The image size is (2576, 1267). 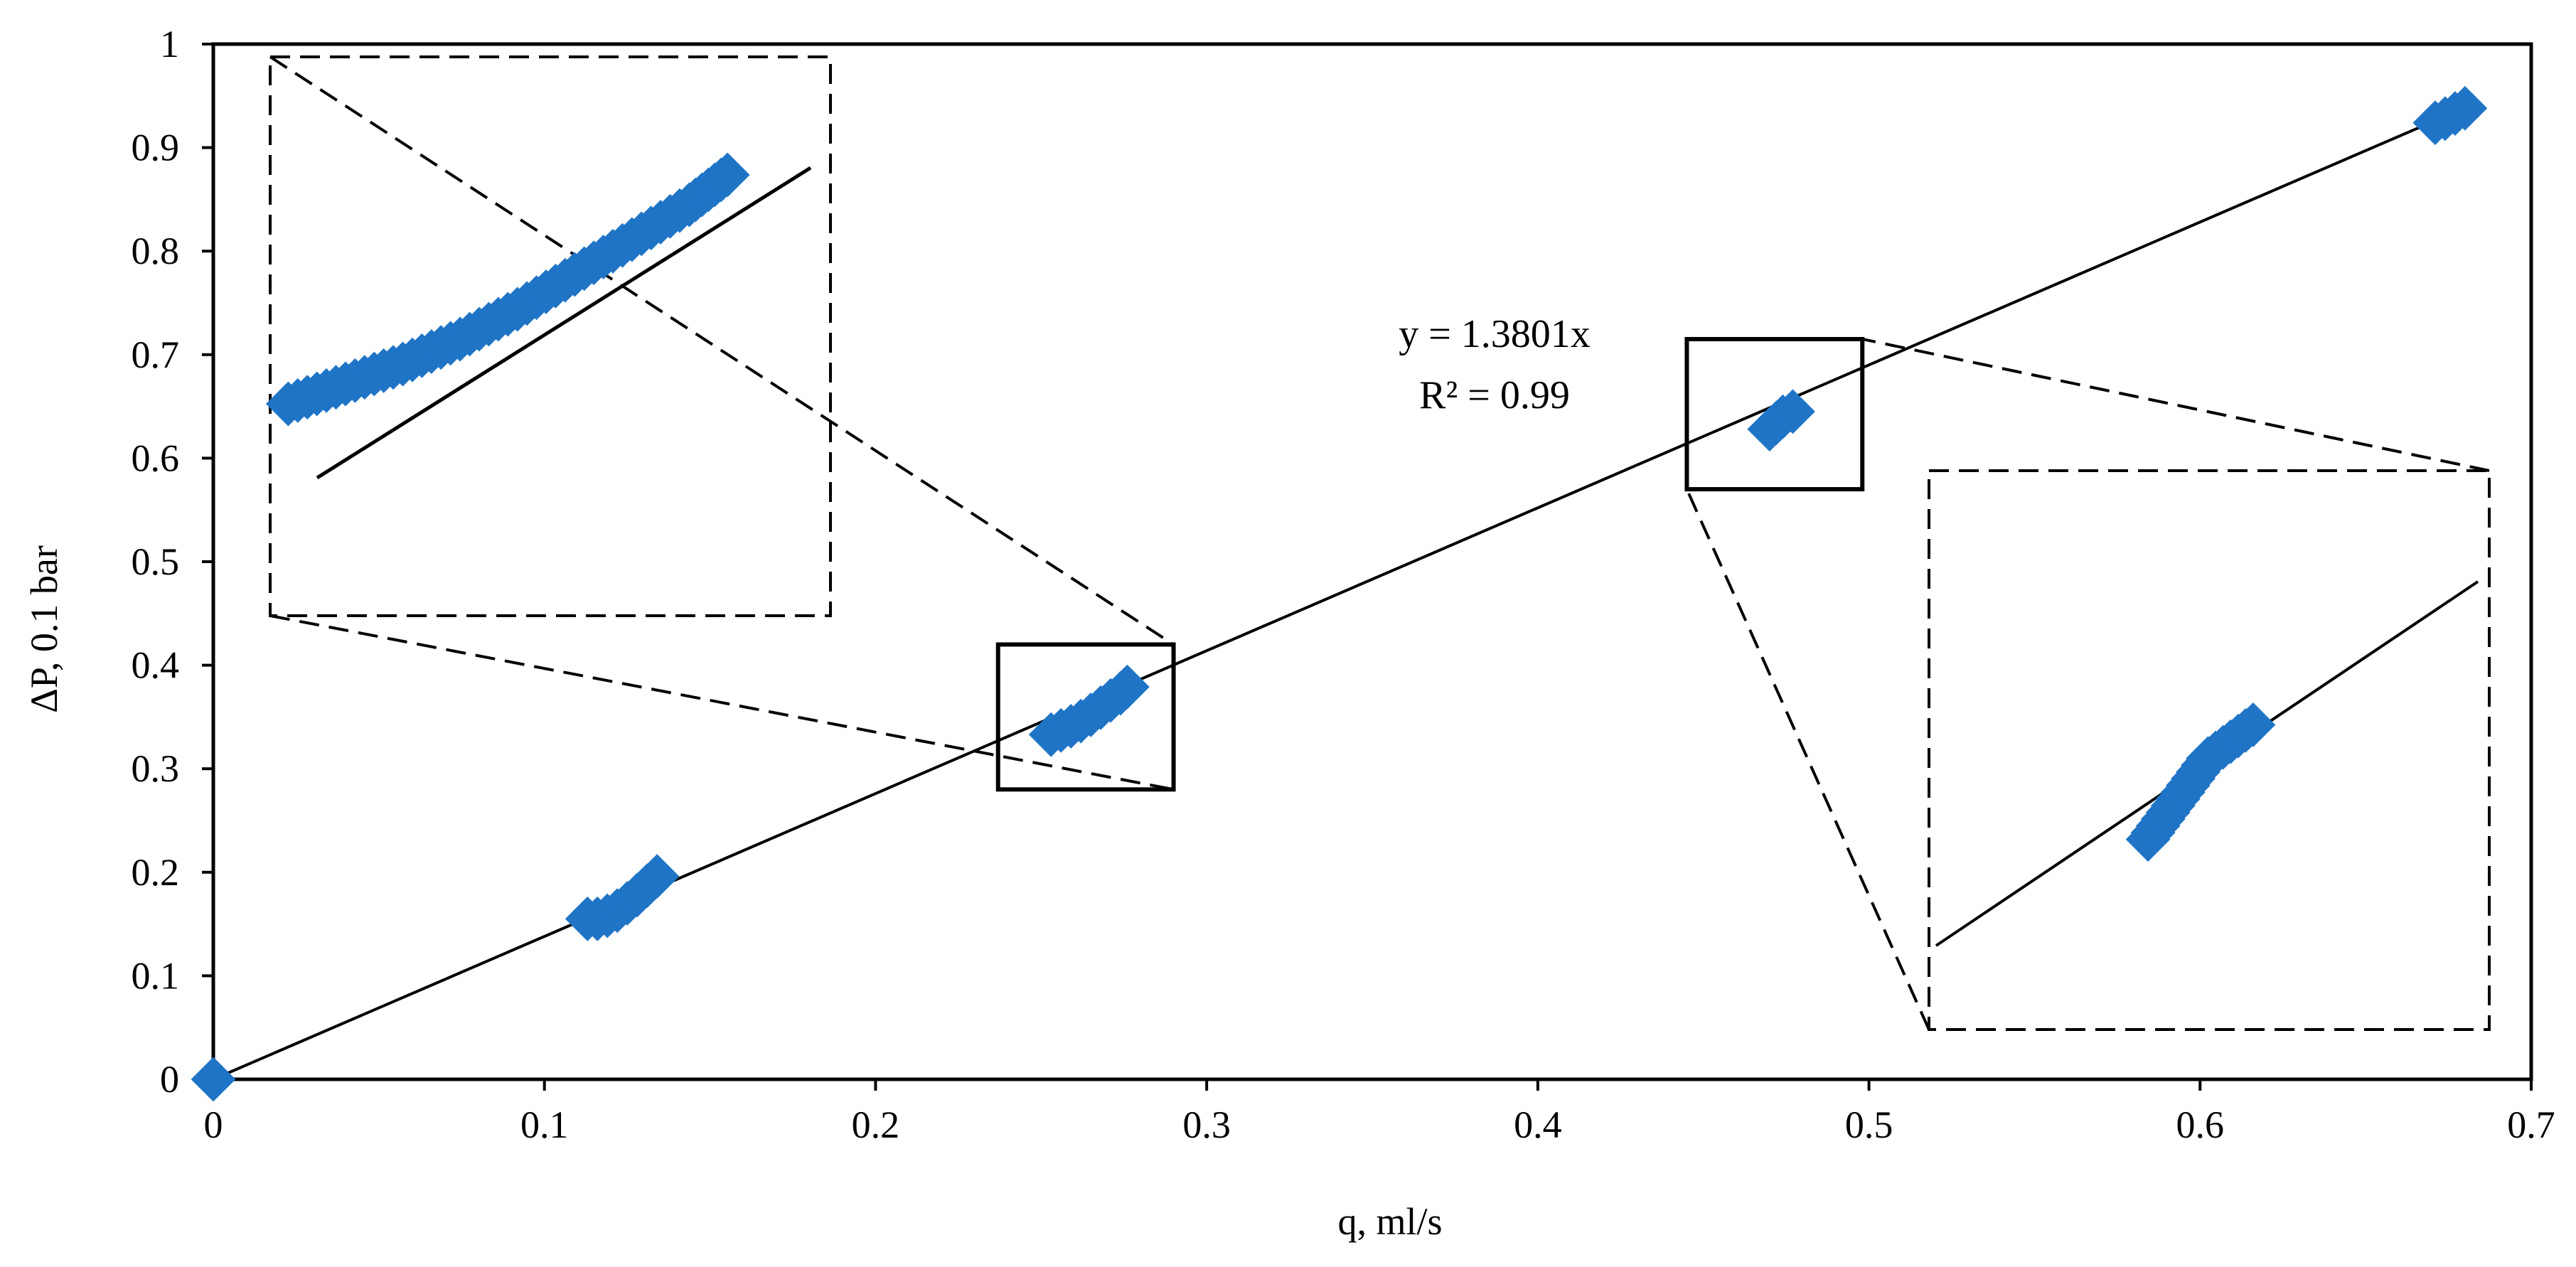 I want to click on inset-trendline, so click(x=564, y=323).